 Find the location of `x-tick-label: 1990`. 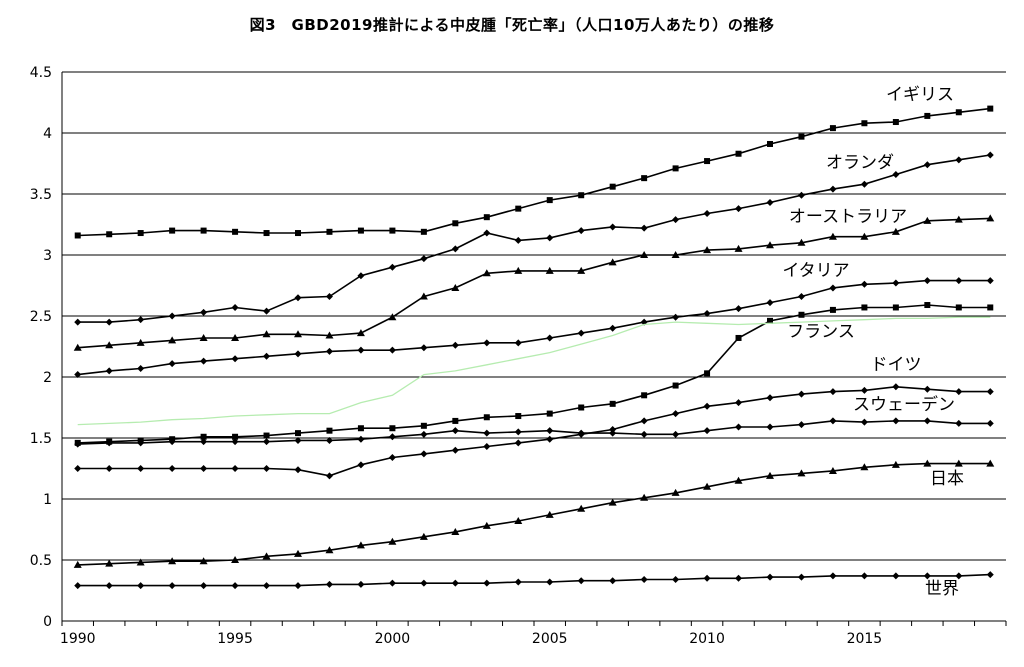

x-tick-label: 1990 is located at coordinates (78, 639).